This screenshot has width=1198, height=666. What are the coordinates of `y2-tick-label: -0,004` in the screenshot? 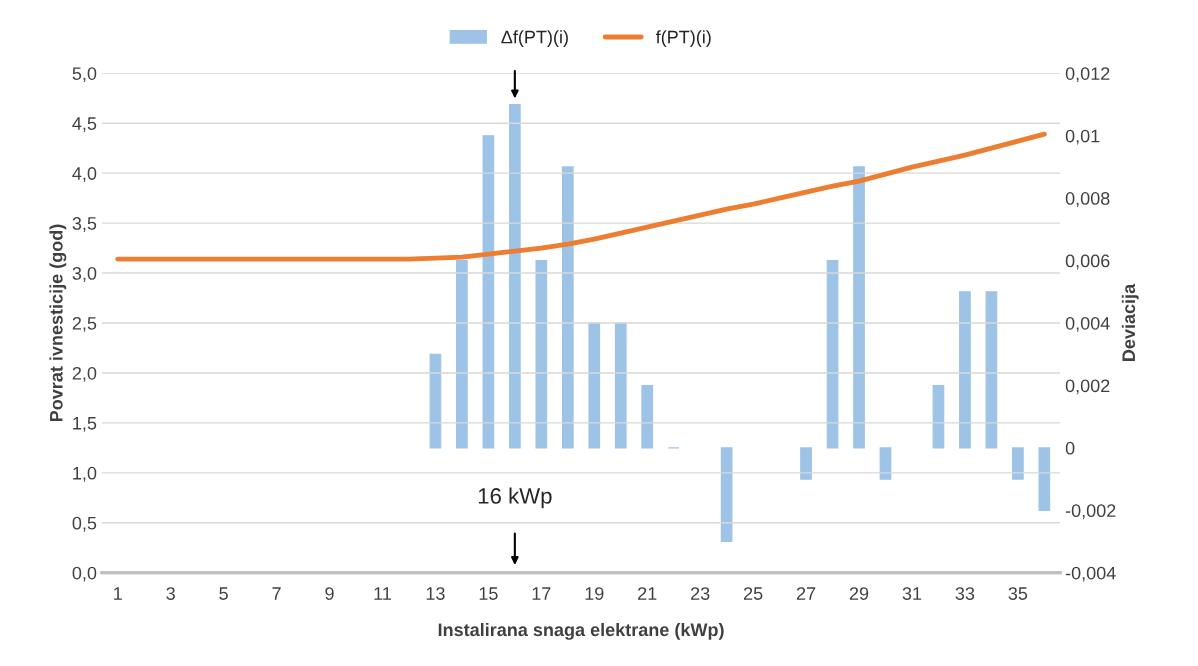 It's located at (1090, 574).